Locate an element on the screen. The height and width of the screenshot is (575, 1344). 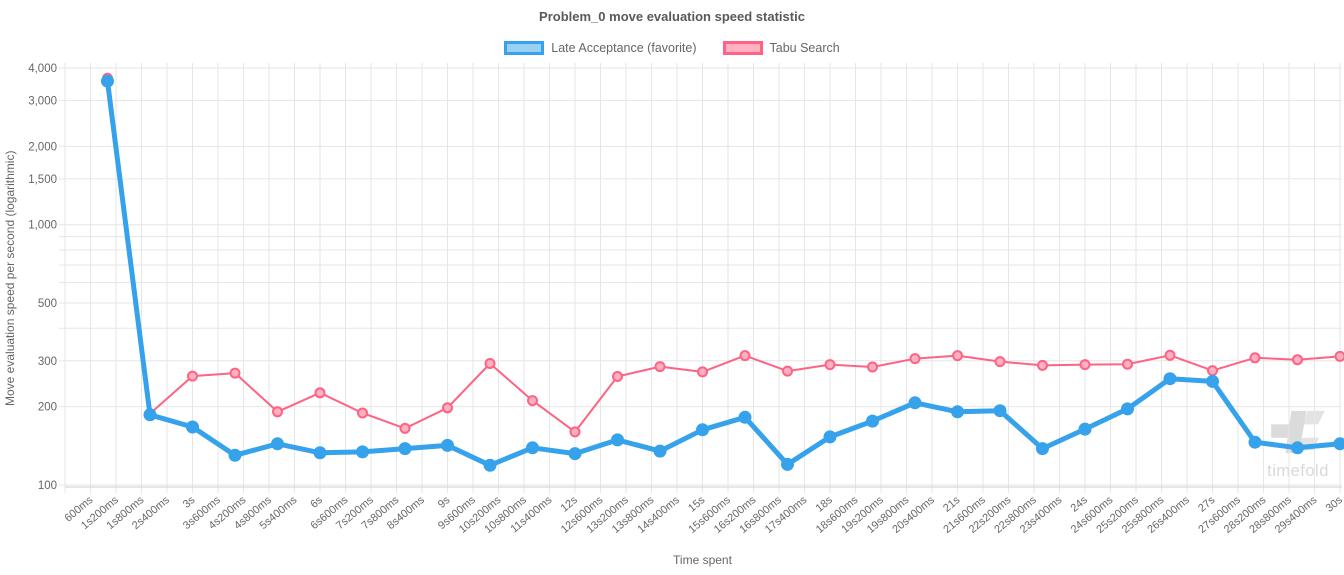
y-tick-label: 1,500 is located at coordinates (42, 180).